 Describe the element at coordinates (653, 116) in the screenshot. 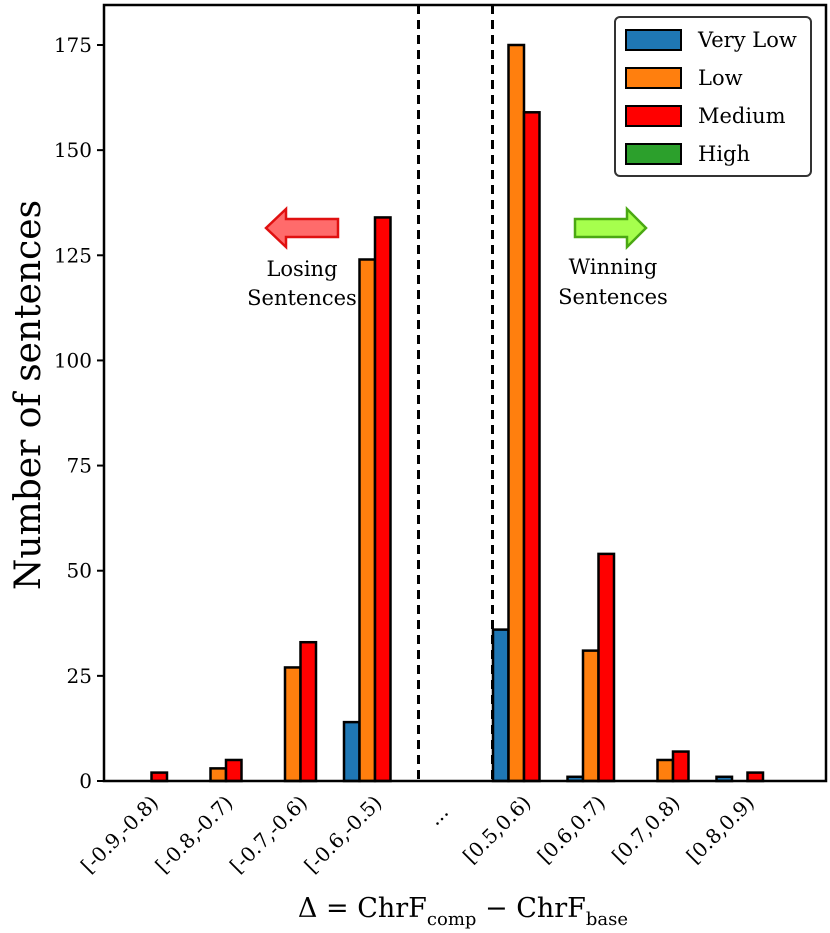

I see `legend-swatch-medium` at that location.